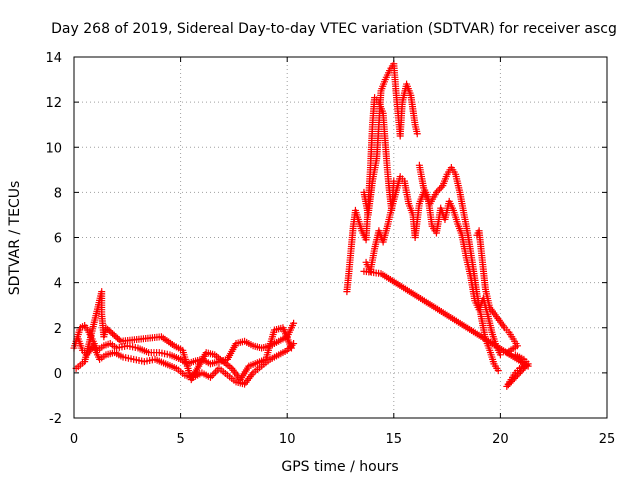 This screenshot has height=480, width=640. Describe the element at coordinates (15, 238) in the screenshot. I see `y-axis-label: SDTVAR / TECUs` at that location.